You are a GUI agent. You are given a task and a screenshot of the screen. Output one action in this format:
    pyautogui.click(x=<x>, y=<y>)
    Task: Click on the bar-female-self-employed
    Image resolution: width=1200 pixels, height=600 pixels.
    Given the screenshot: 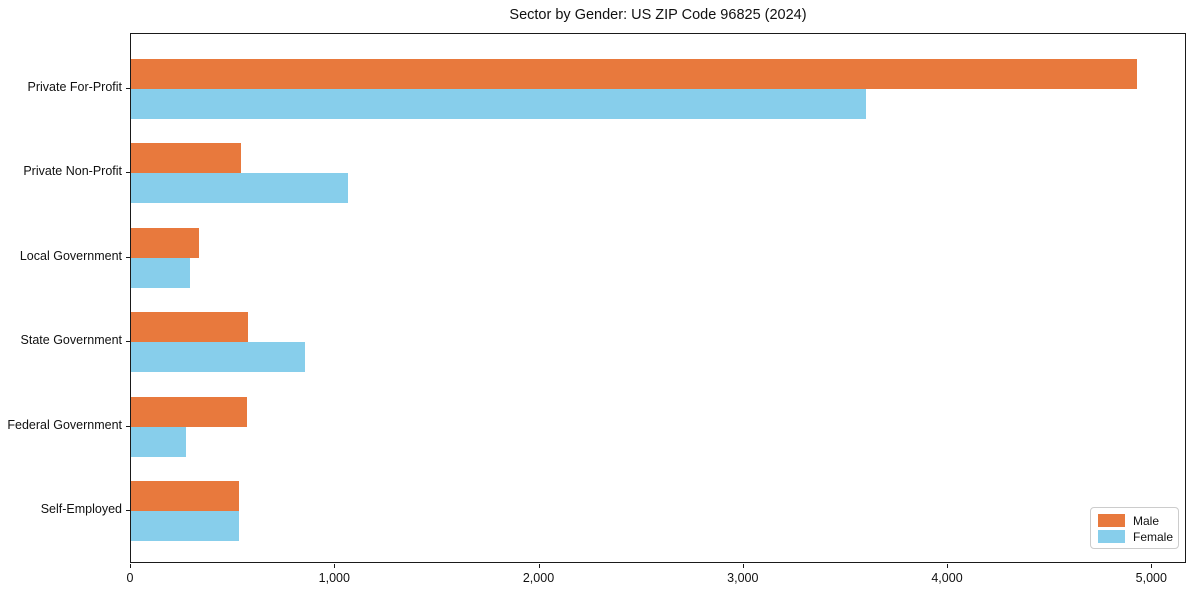 What is the action you would take?
    pyautogui.click(x=185, y=526)
    